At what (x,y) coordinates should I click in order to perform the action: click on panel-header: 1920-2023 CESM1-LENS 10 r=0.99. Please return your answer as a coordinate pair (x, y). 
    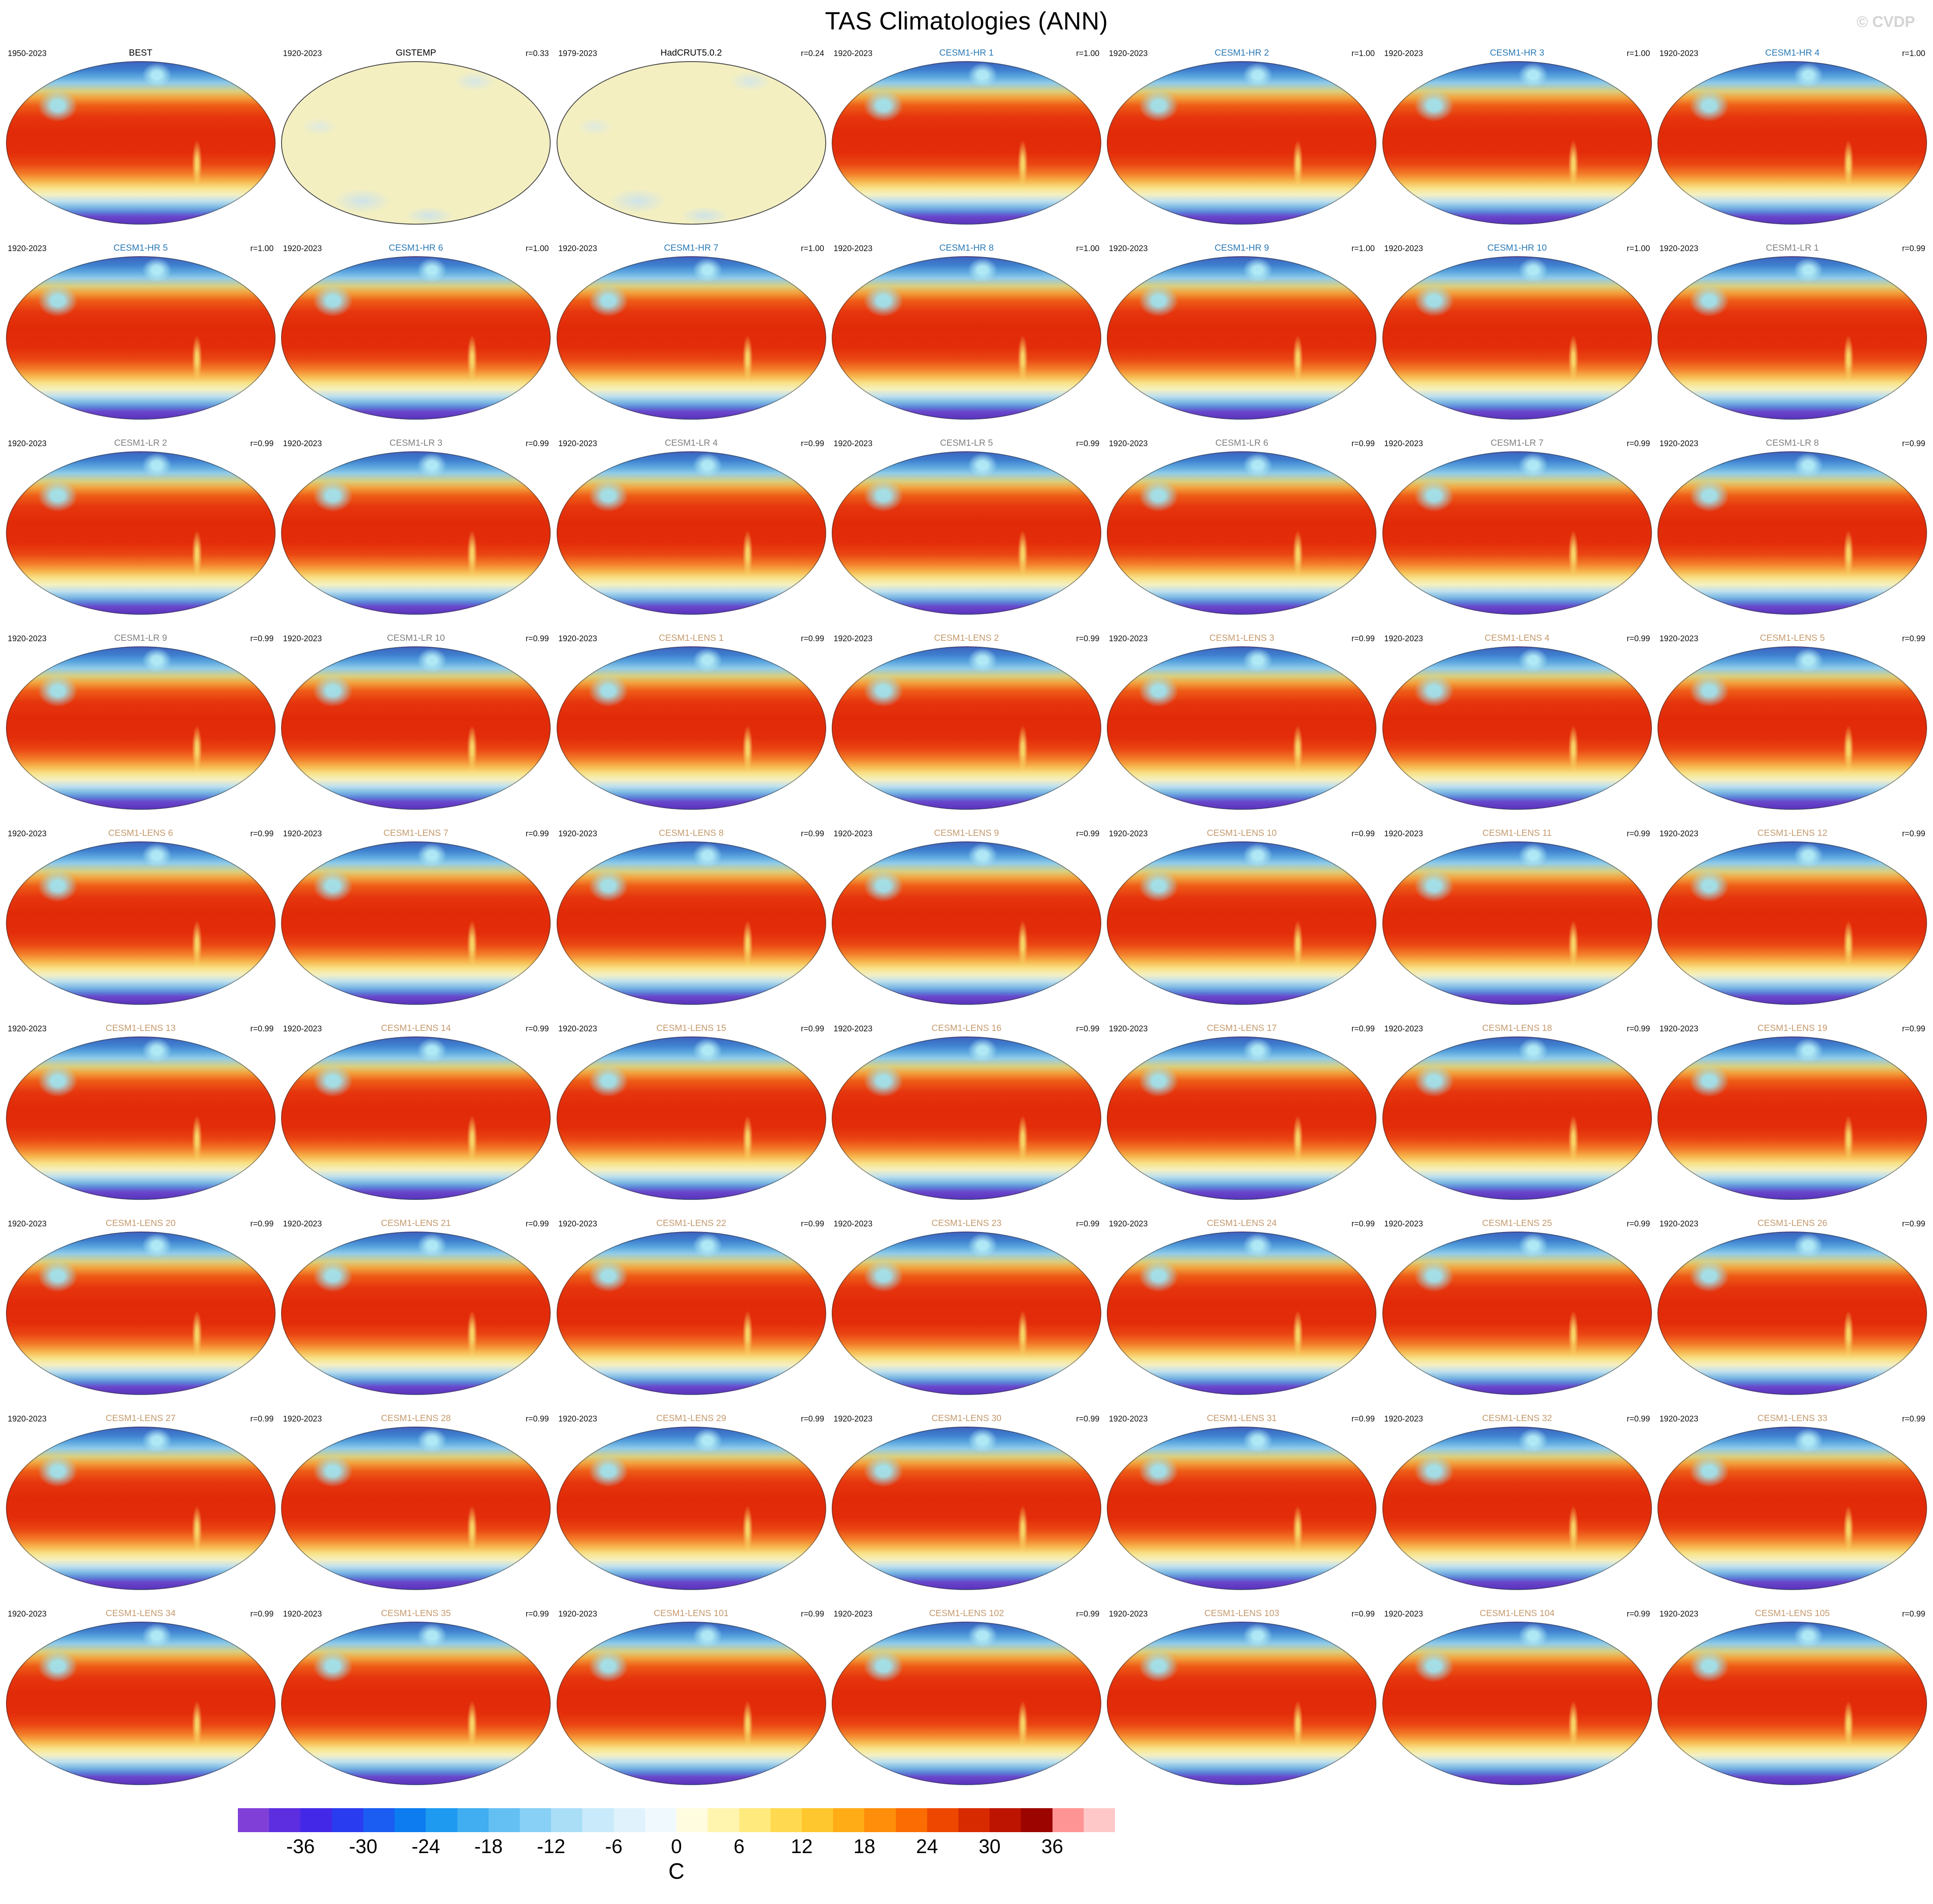
    Looking at the image, I should click on (1242, 834).